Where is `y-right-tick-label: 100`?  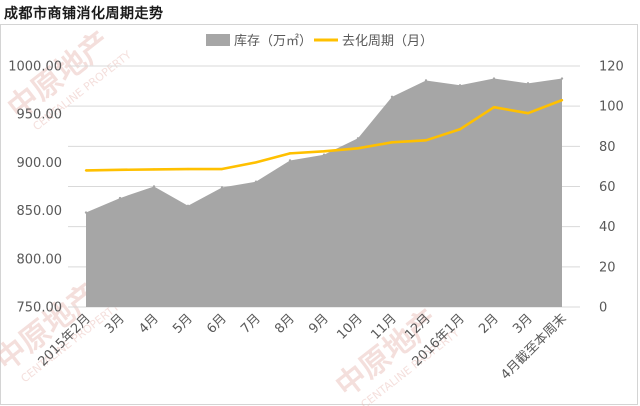
y-right-tick-label: 100 is located at coordinates (611, 107).